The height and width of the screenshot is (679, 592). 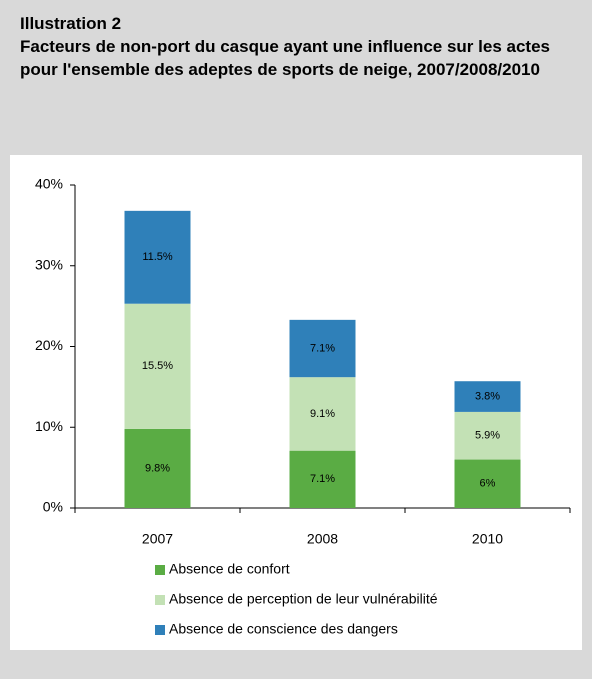 I want to click on legend-label: Absence de conscience des dangers, so click(x=283, y=629).